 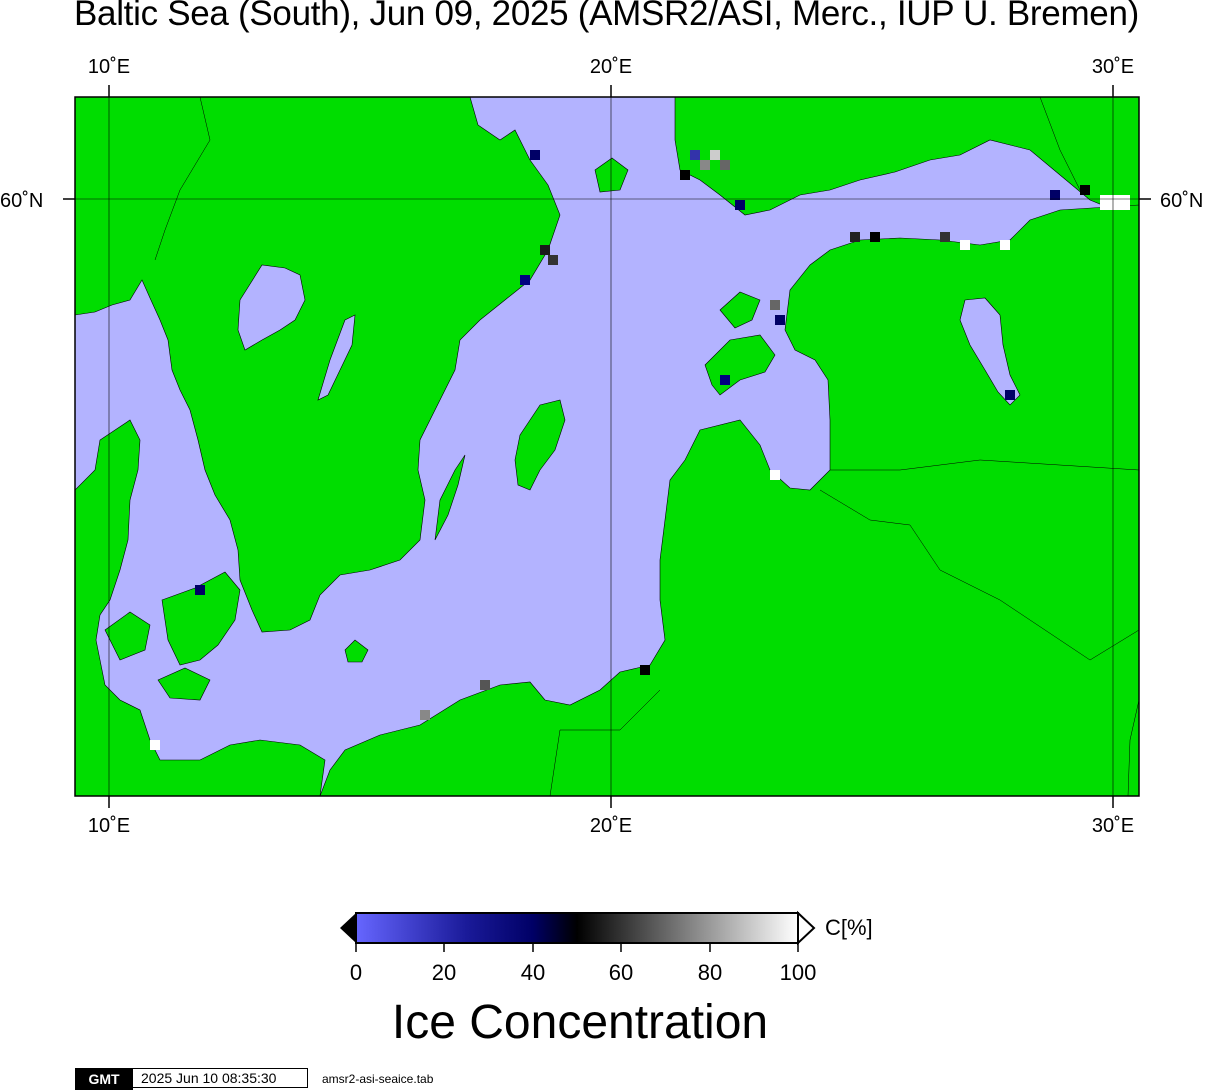 What do you see at coordinates (849, 927) in the screenshot?
I see `colorbar-unit: C[%]` at bounding box center [849, 927].